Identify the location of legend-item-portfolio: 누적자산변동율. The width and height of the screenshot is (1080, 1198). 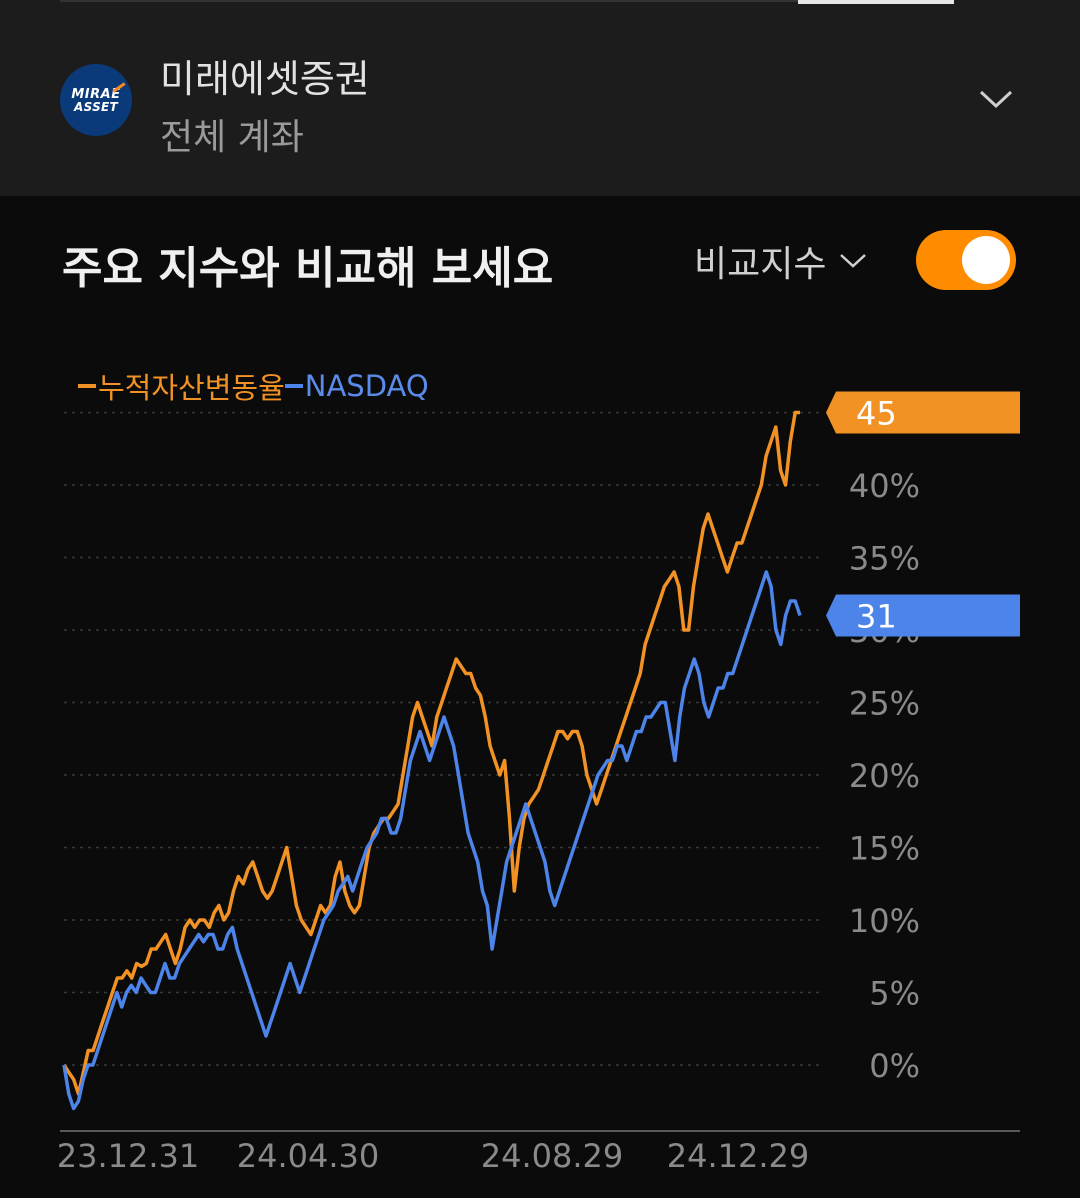
(181, 386).